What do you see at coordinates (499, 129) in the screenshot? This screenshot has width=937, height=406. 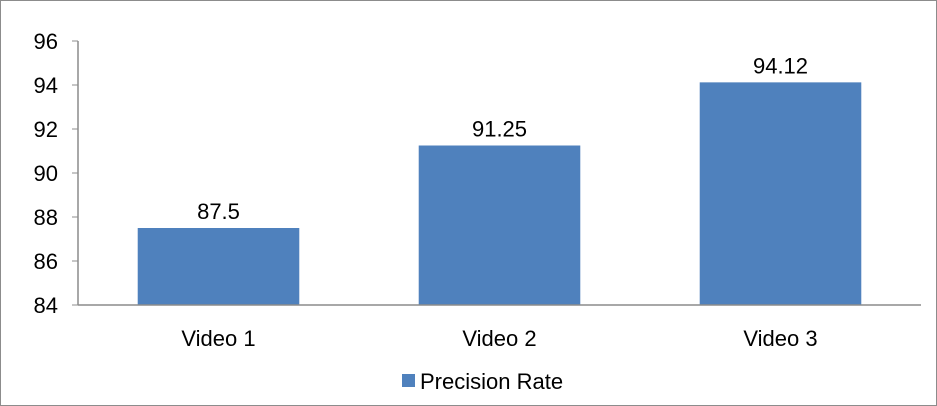 I see `bar-data-label: 91.25` at bounding box center [499, 129].